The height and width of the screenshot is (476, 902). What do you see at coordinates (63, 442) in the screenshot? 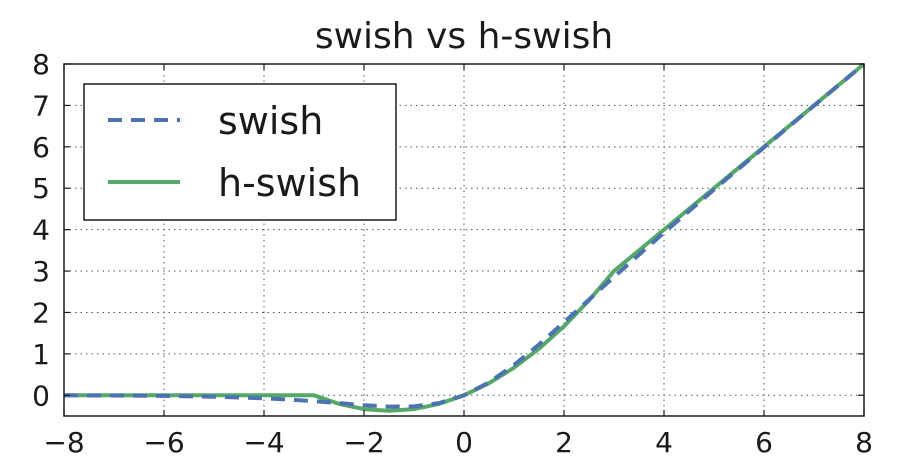
I see `x-tick-label: −8` at bounding box center [63, 442].